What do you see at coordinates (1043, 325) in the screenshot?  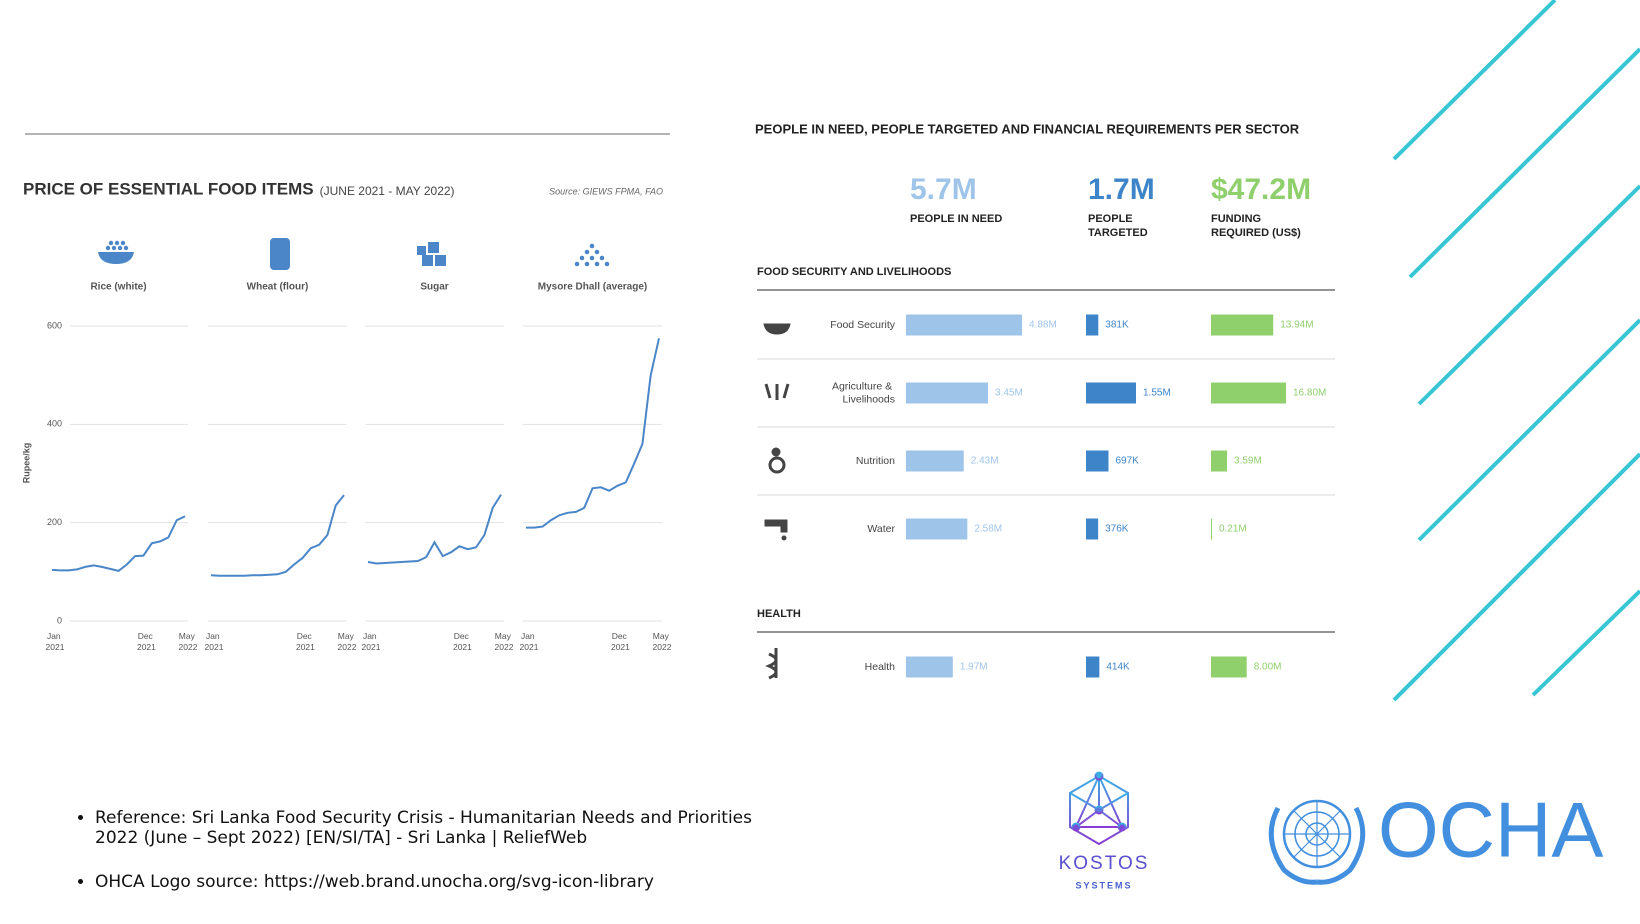 I see `value-label: 4.88M` at bounding box center [1043, 325].